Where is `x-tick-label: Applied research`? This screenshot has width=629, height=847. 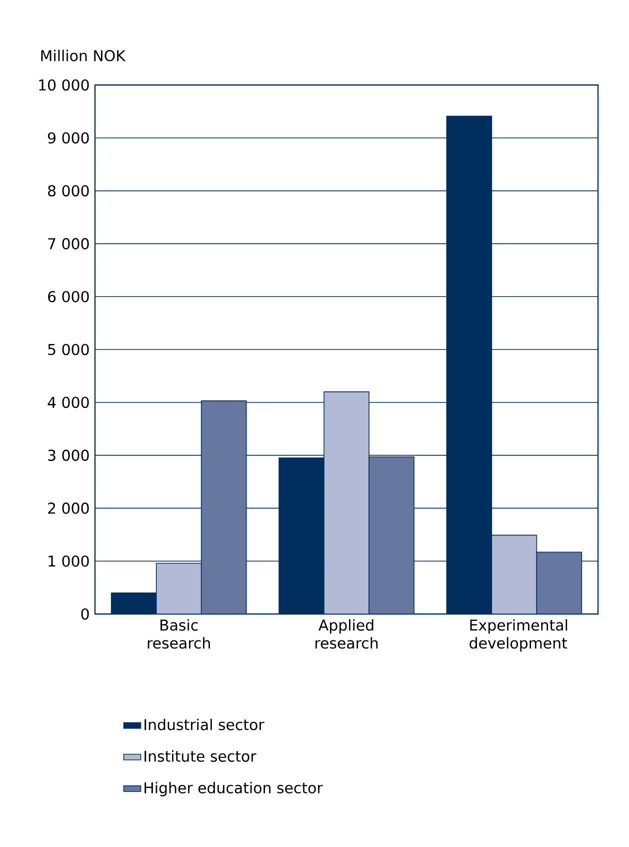
x-tick-label: Applied research is located at coordinates (347, 634).